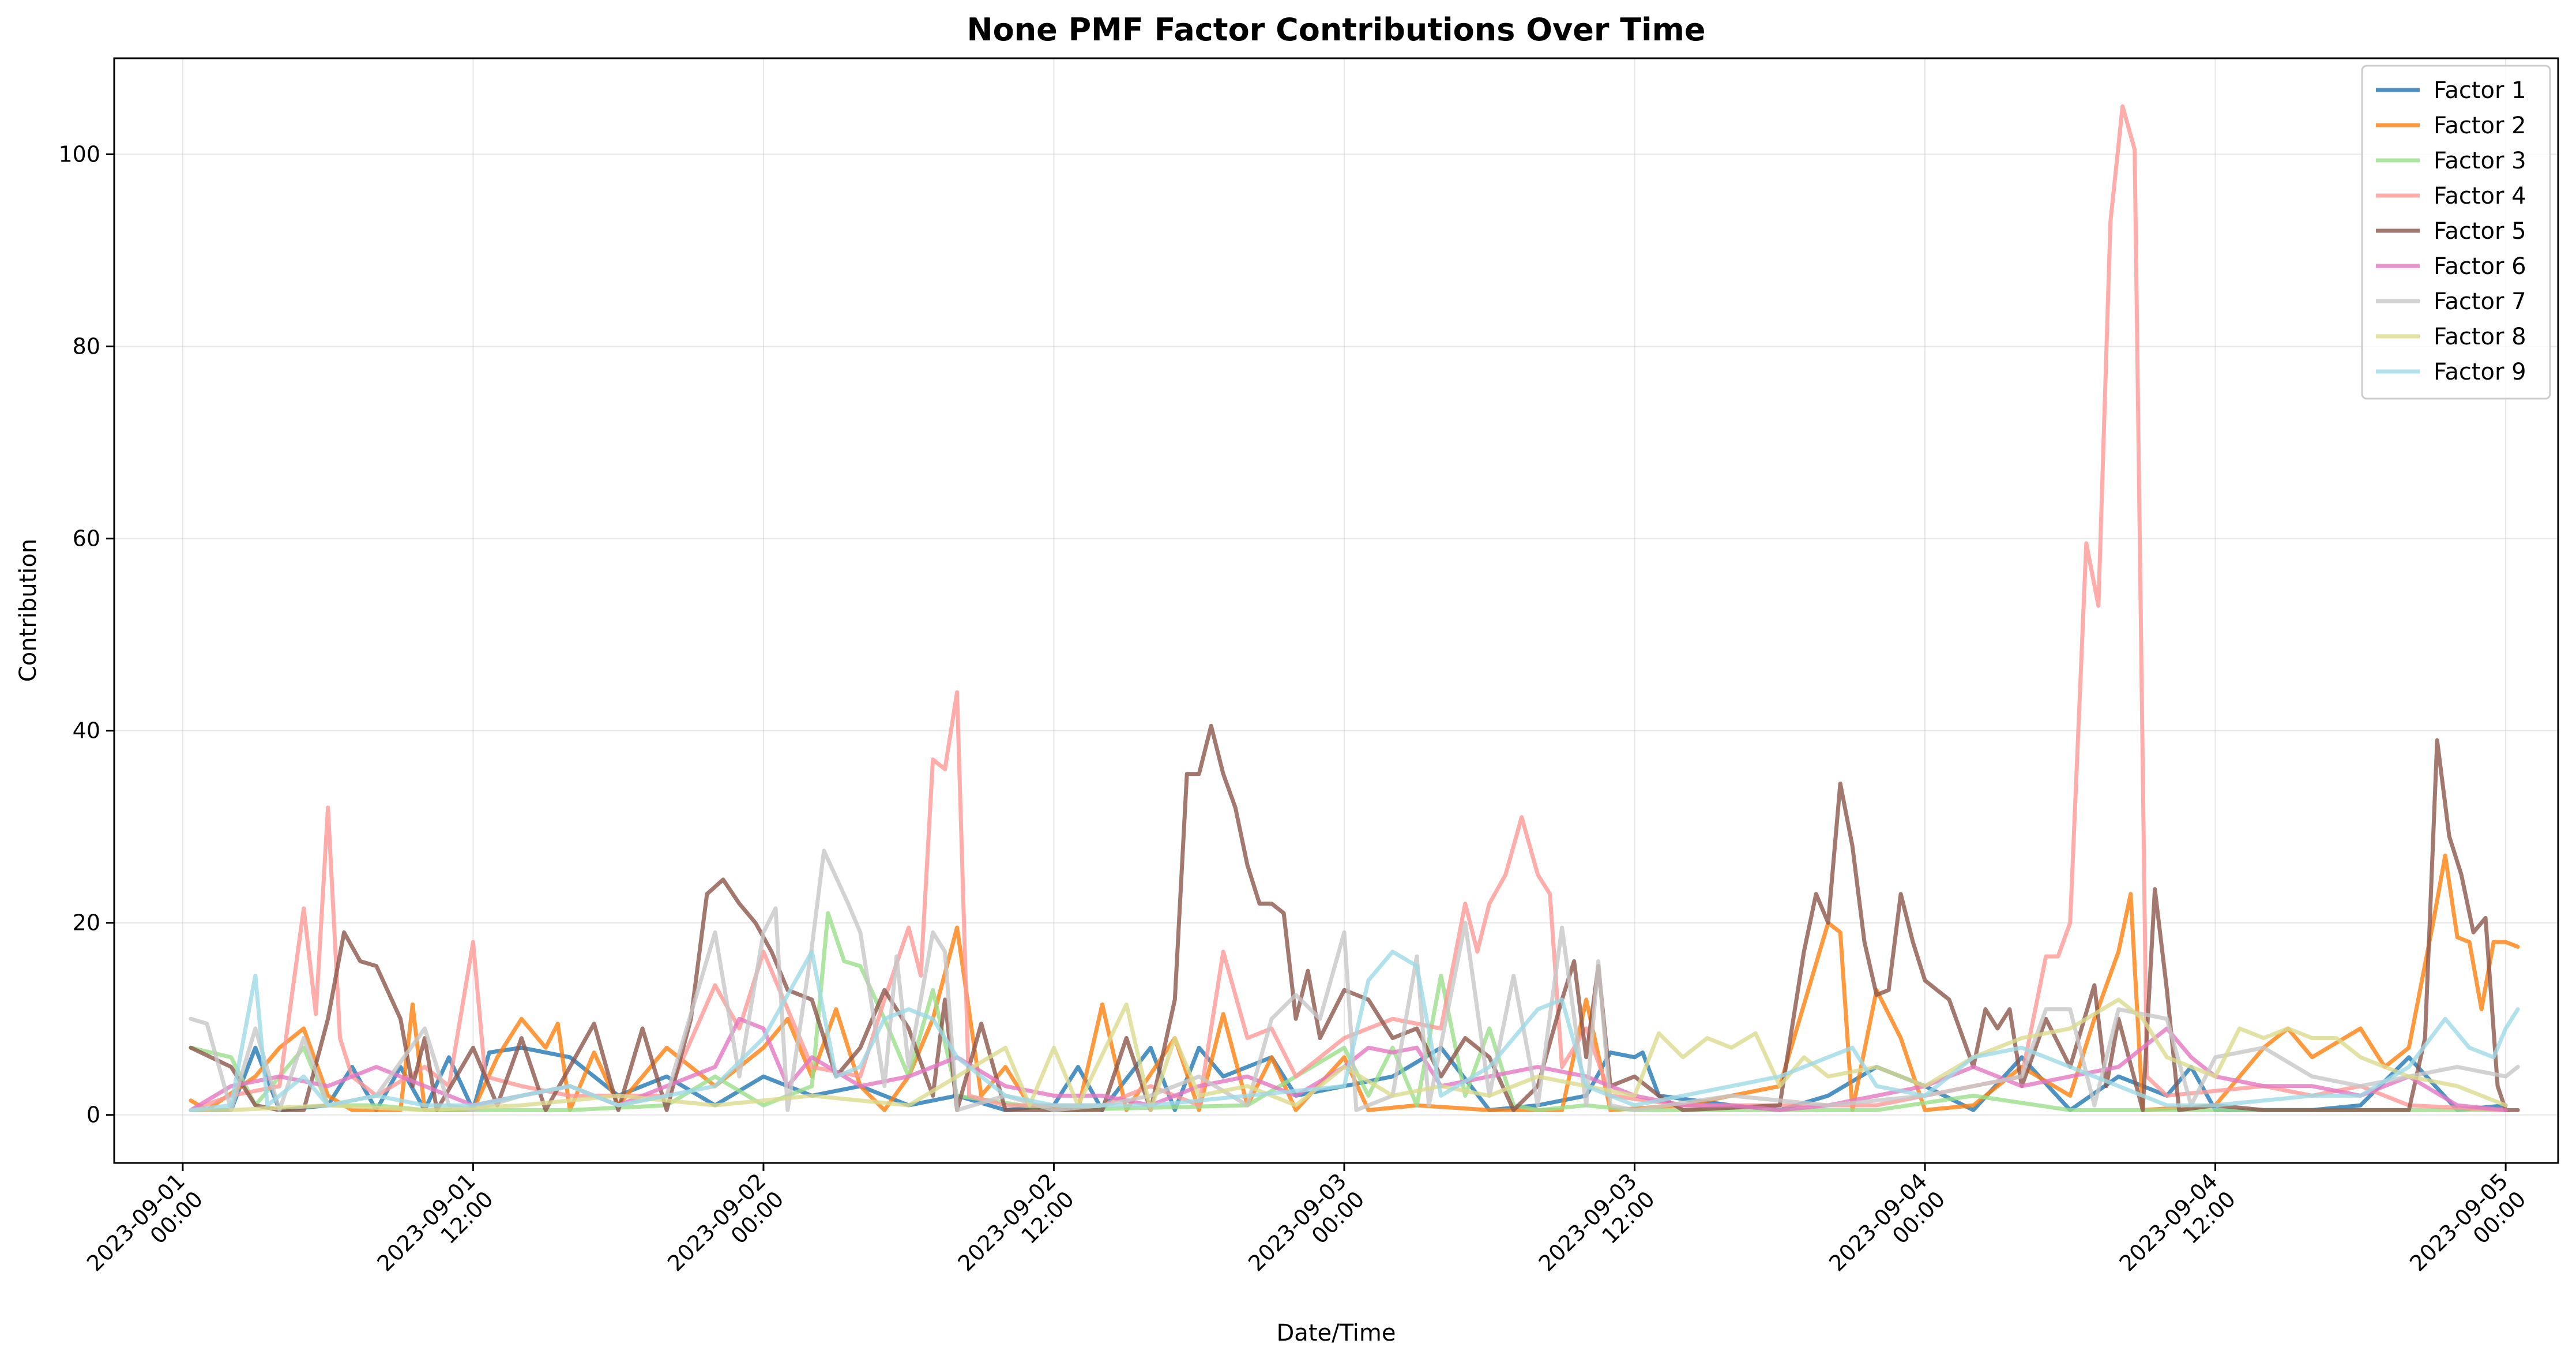 Image resolution: width=2576 pixels, height=1366 pixels. What do you see at coordinates (86, 635) in the screenshot?
I see `y-axis: 0 20 40 60 80 100` at bounding box center [86, 635].